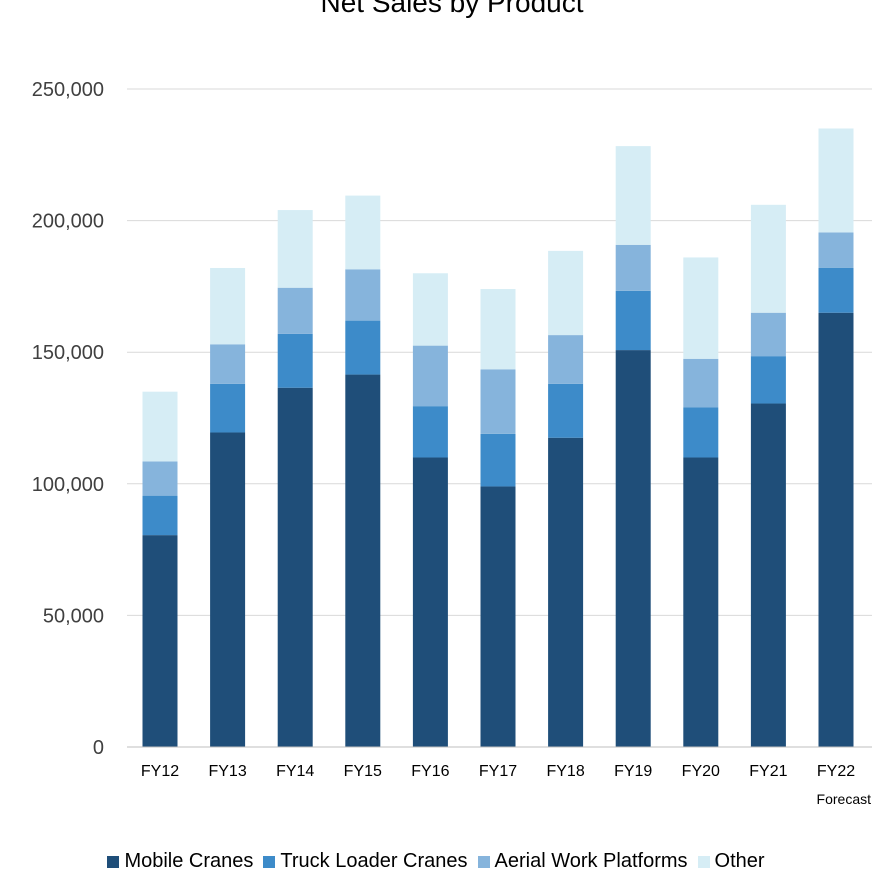 Image resolution: width=872 pixels, height=876 pixels. I want to click on y-tick-label: 200,000, so click(68, 222).